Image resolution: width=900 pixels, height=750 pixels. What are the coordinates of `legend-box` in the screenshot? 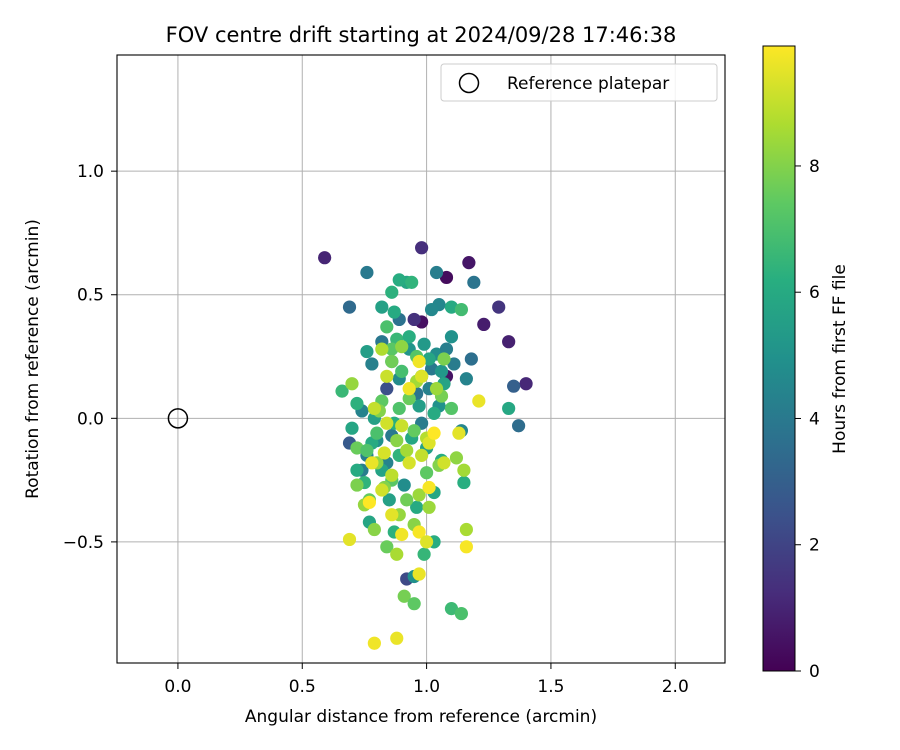 It's located at (579, 82).